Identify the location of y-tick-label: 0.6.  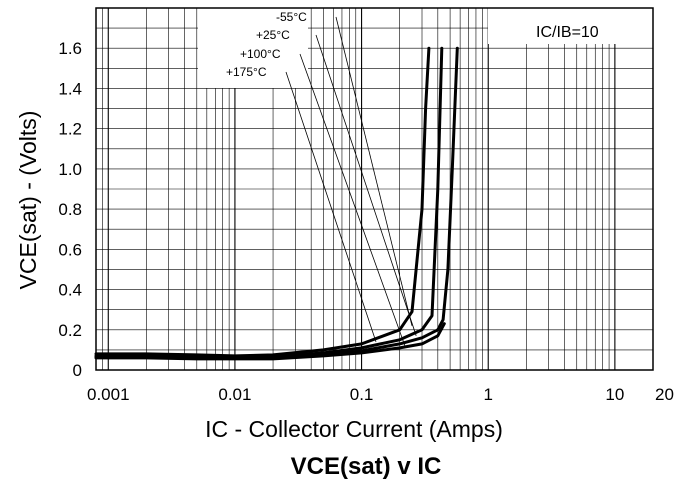
(70, 249).